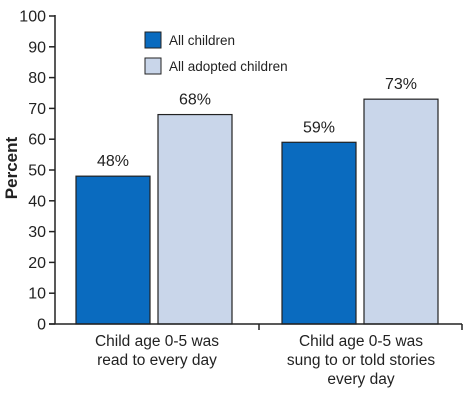 The image size is (464, 400). I want to click on x-category-label-line: read to every day, so click(157, 360).